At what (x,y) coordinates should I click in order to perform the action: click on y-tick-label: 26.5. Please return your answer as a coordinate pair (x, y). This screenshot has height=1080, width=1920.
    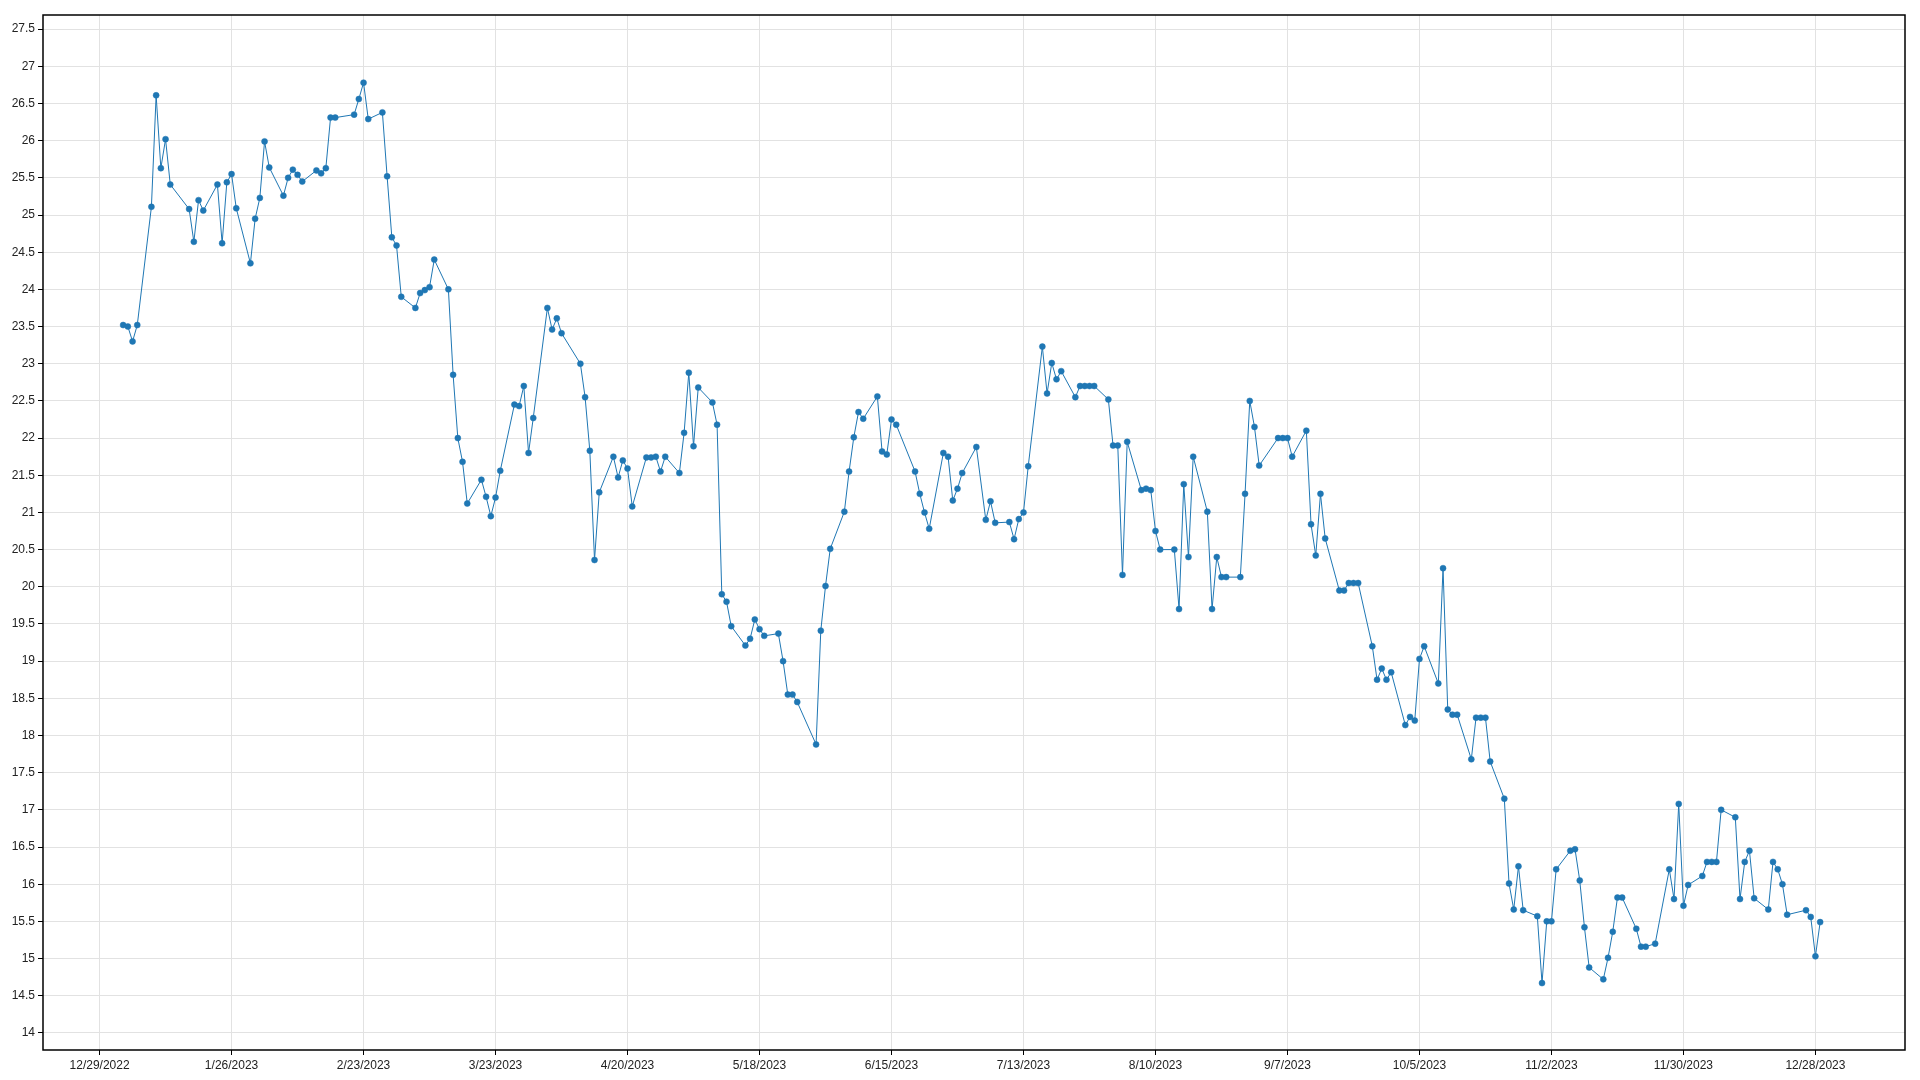
    Looking at the image, I should click on (23, 102).